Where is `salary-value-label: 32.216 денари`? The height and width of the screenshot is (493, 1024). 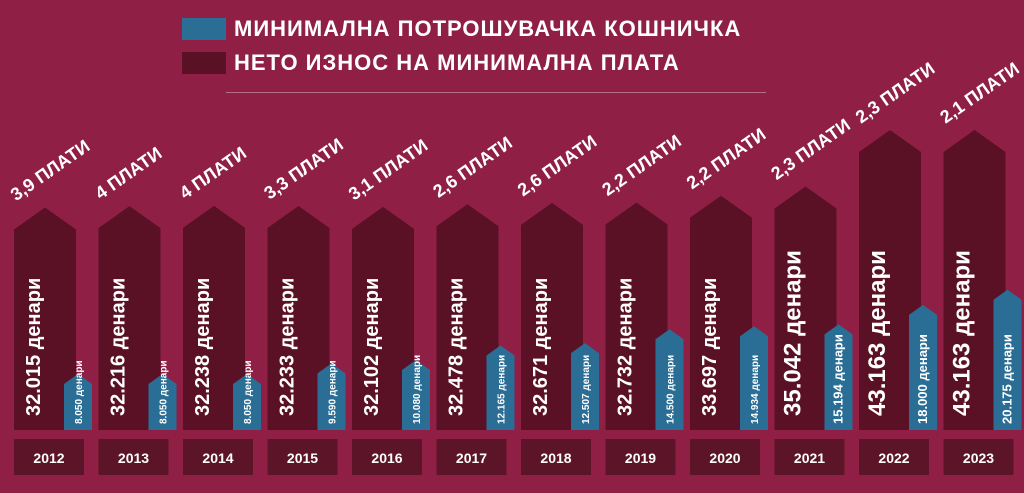 salary-value-label: 32.216 денари is located at coordinates (119, 347).